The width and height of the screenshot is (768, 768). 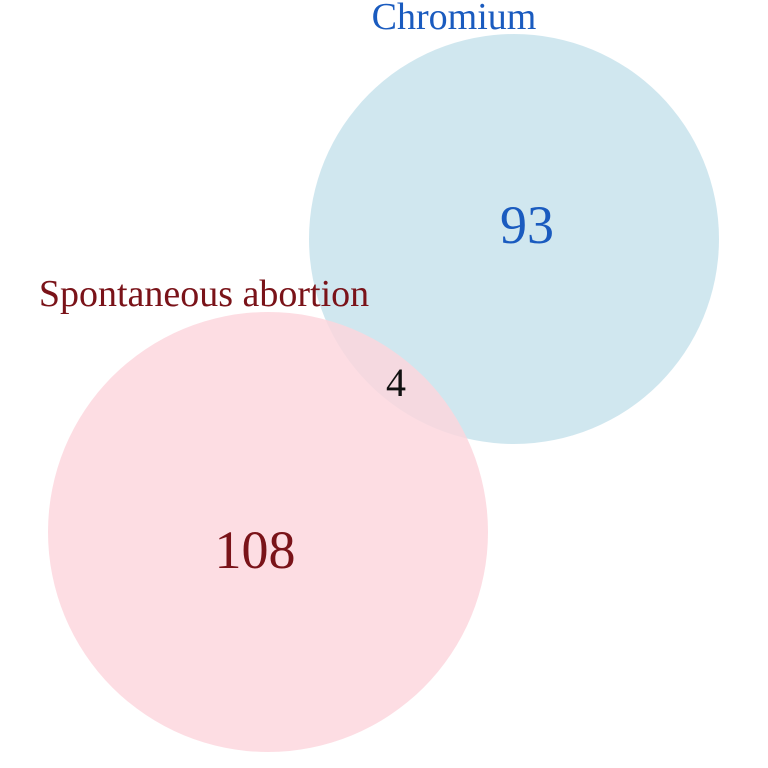 What do you see at coordinates (255, 550) in the screenshot?
I see `spontaneous-abortion-only-count: 108` at bounding box center [255, 550].